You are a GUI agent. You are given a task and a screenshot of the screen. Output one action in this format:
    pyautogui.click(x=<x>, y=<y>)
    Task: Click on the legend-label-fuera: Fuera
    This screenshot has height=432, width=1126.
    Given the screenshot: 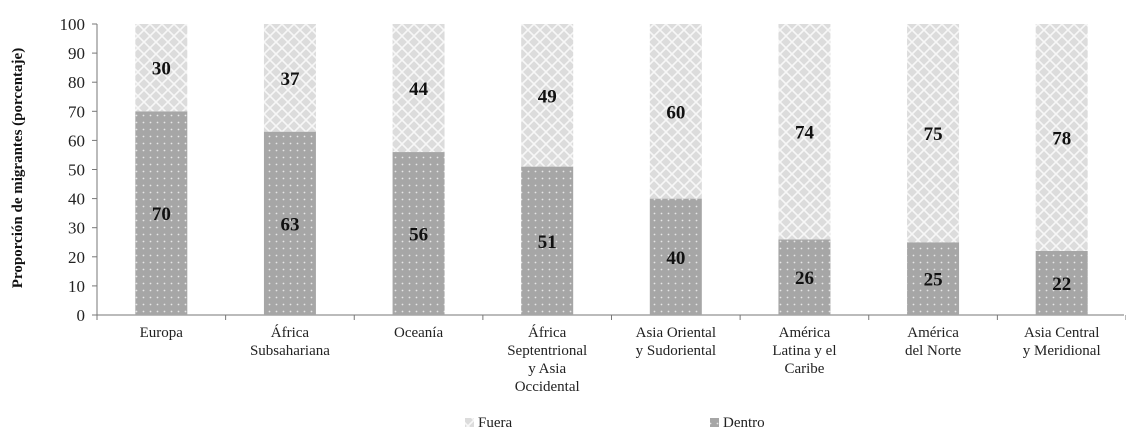 What is the action you would take?
    pyautogui.click(x=495, y=423)
    